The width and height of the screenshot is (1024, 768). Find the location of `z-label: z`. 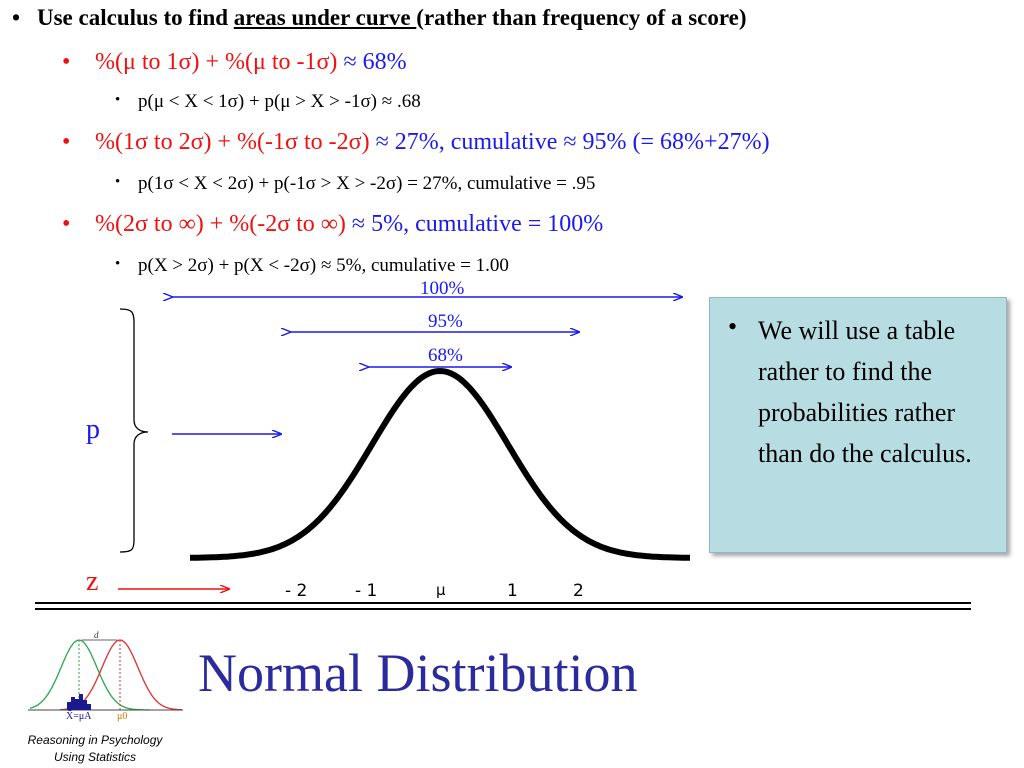

z-label: z is located at coordinates (92, 581).